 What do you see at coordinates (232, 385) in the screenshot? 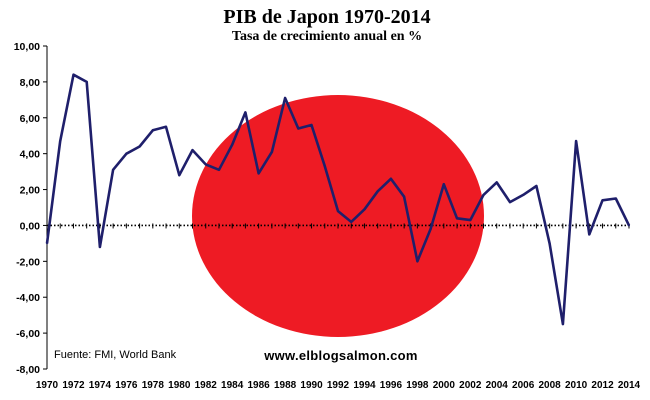
I see `x-tick-label: 1984` at bounding box center [232, 385].